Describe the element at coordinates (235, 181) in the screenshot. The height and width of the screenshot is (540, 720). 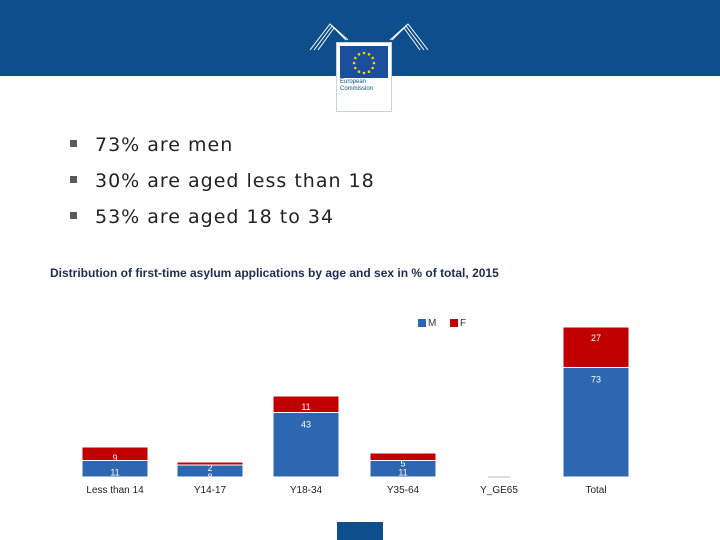
I see `bullet-text: 30% are aged less than 18` at that location.